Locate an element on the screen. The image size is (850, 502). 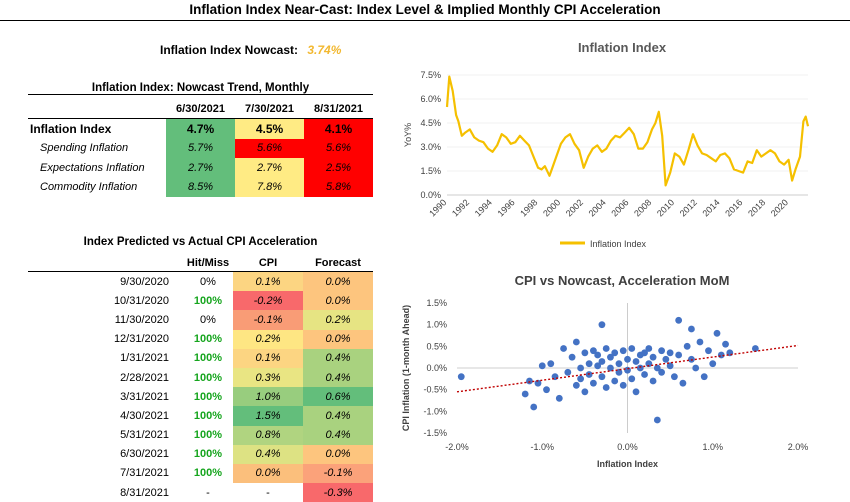
trend-row: Spending Inflation 5.7% 5.6% 5.6% is located at coordinates (200, 148).